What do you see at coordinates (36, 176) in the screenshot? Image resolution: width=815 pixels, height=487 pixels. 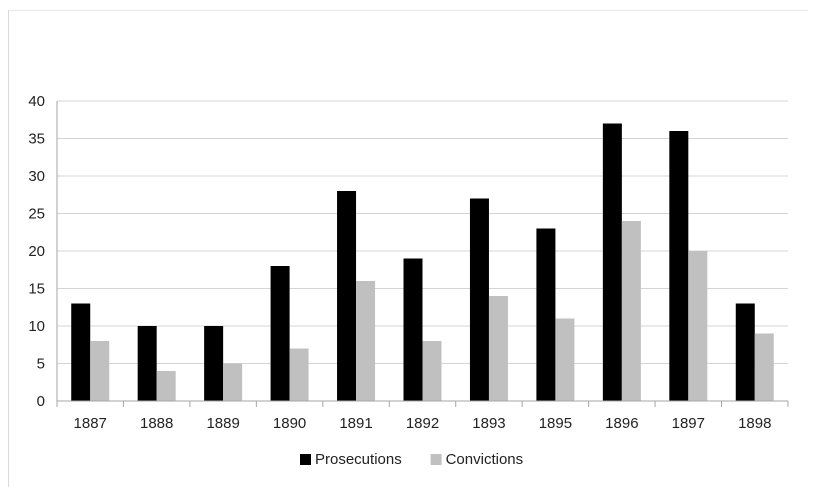 I see `y-tick-label-30: 30` at bounding box center [36, 176].